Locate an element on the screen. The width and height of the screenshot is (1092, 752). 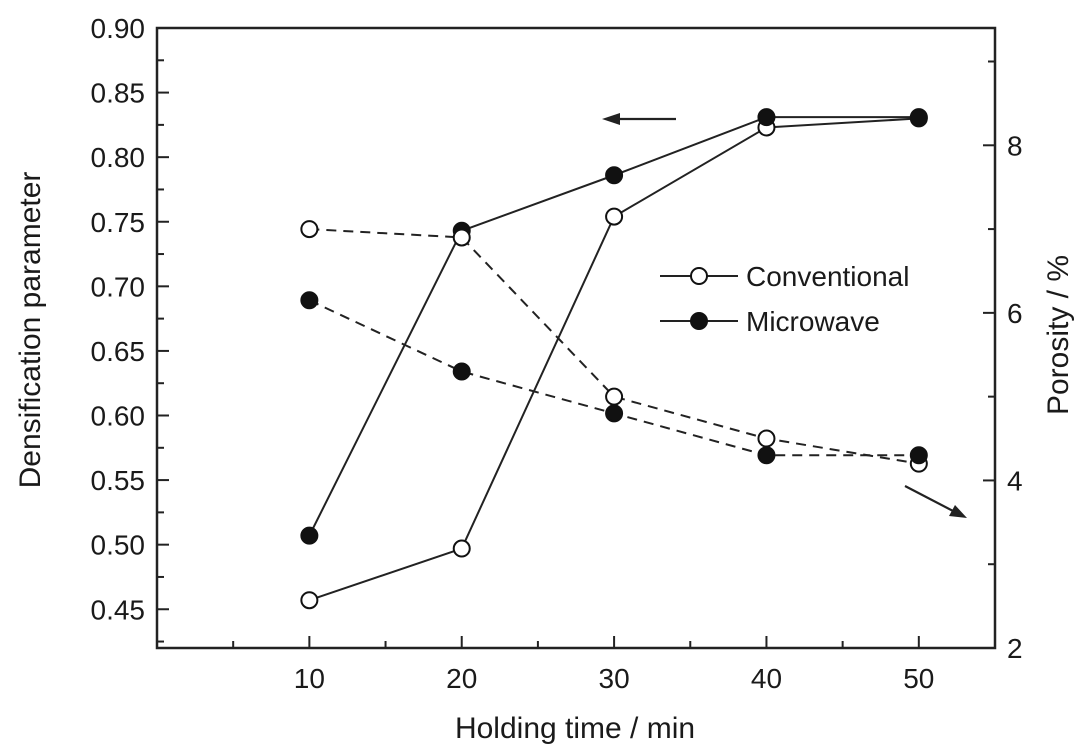
y-tick-label: 0.50 is located at coordinates (118, 545).